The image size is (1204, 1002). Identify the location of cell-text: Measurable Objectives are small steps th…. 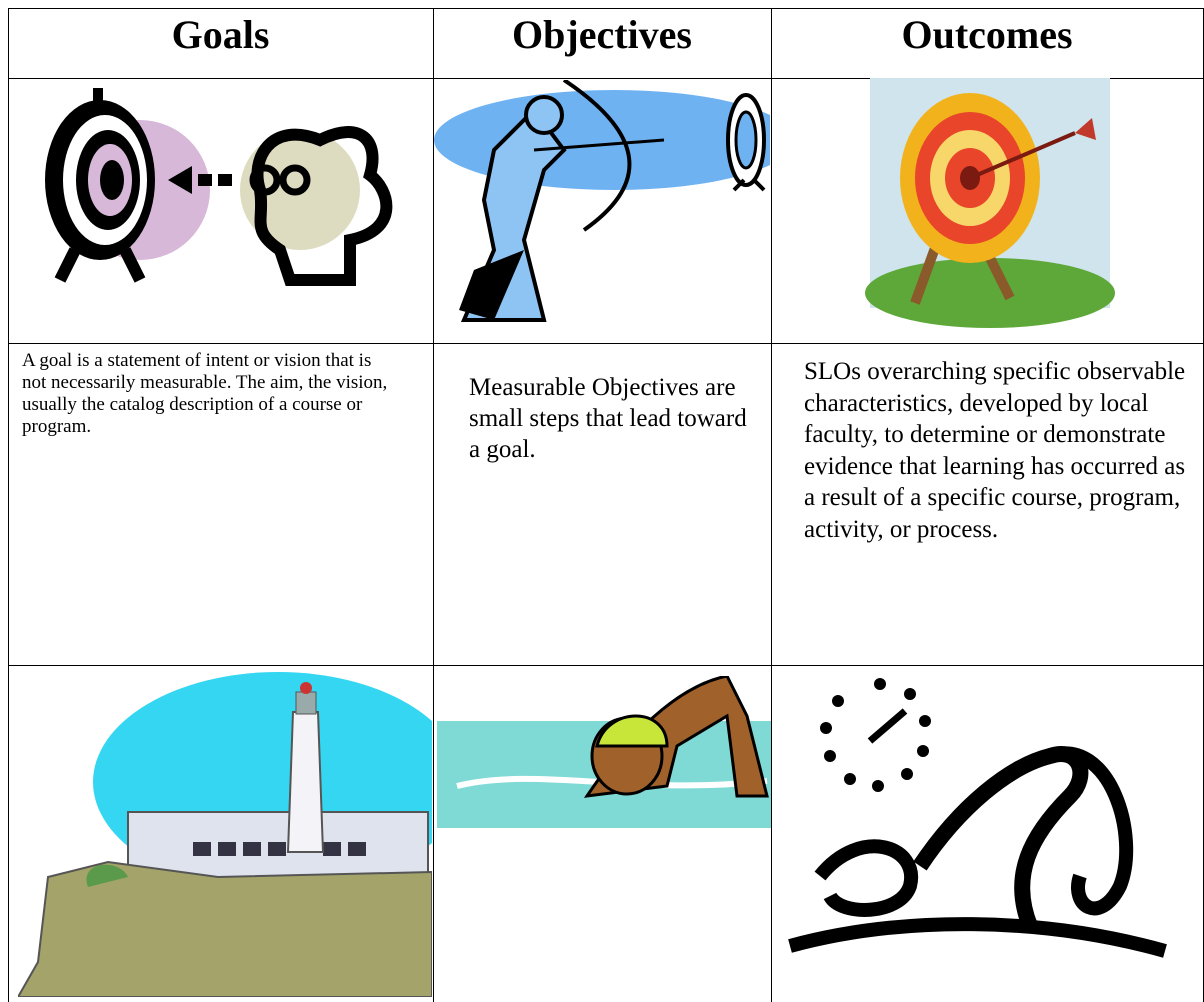
(608, 418).